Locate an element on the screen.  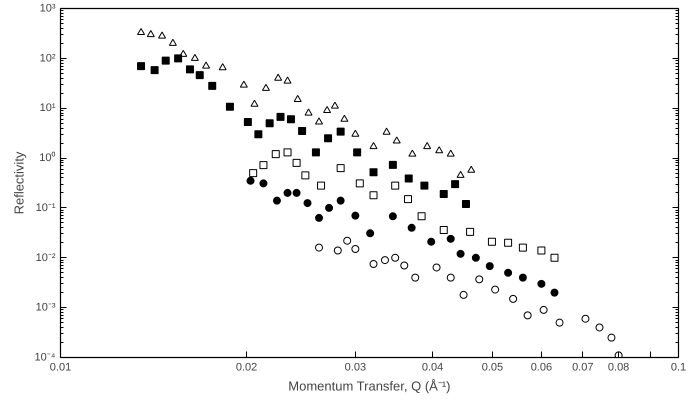
y-tick-label: 10¹ is located at coordinates (48, 108).